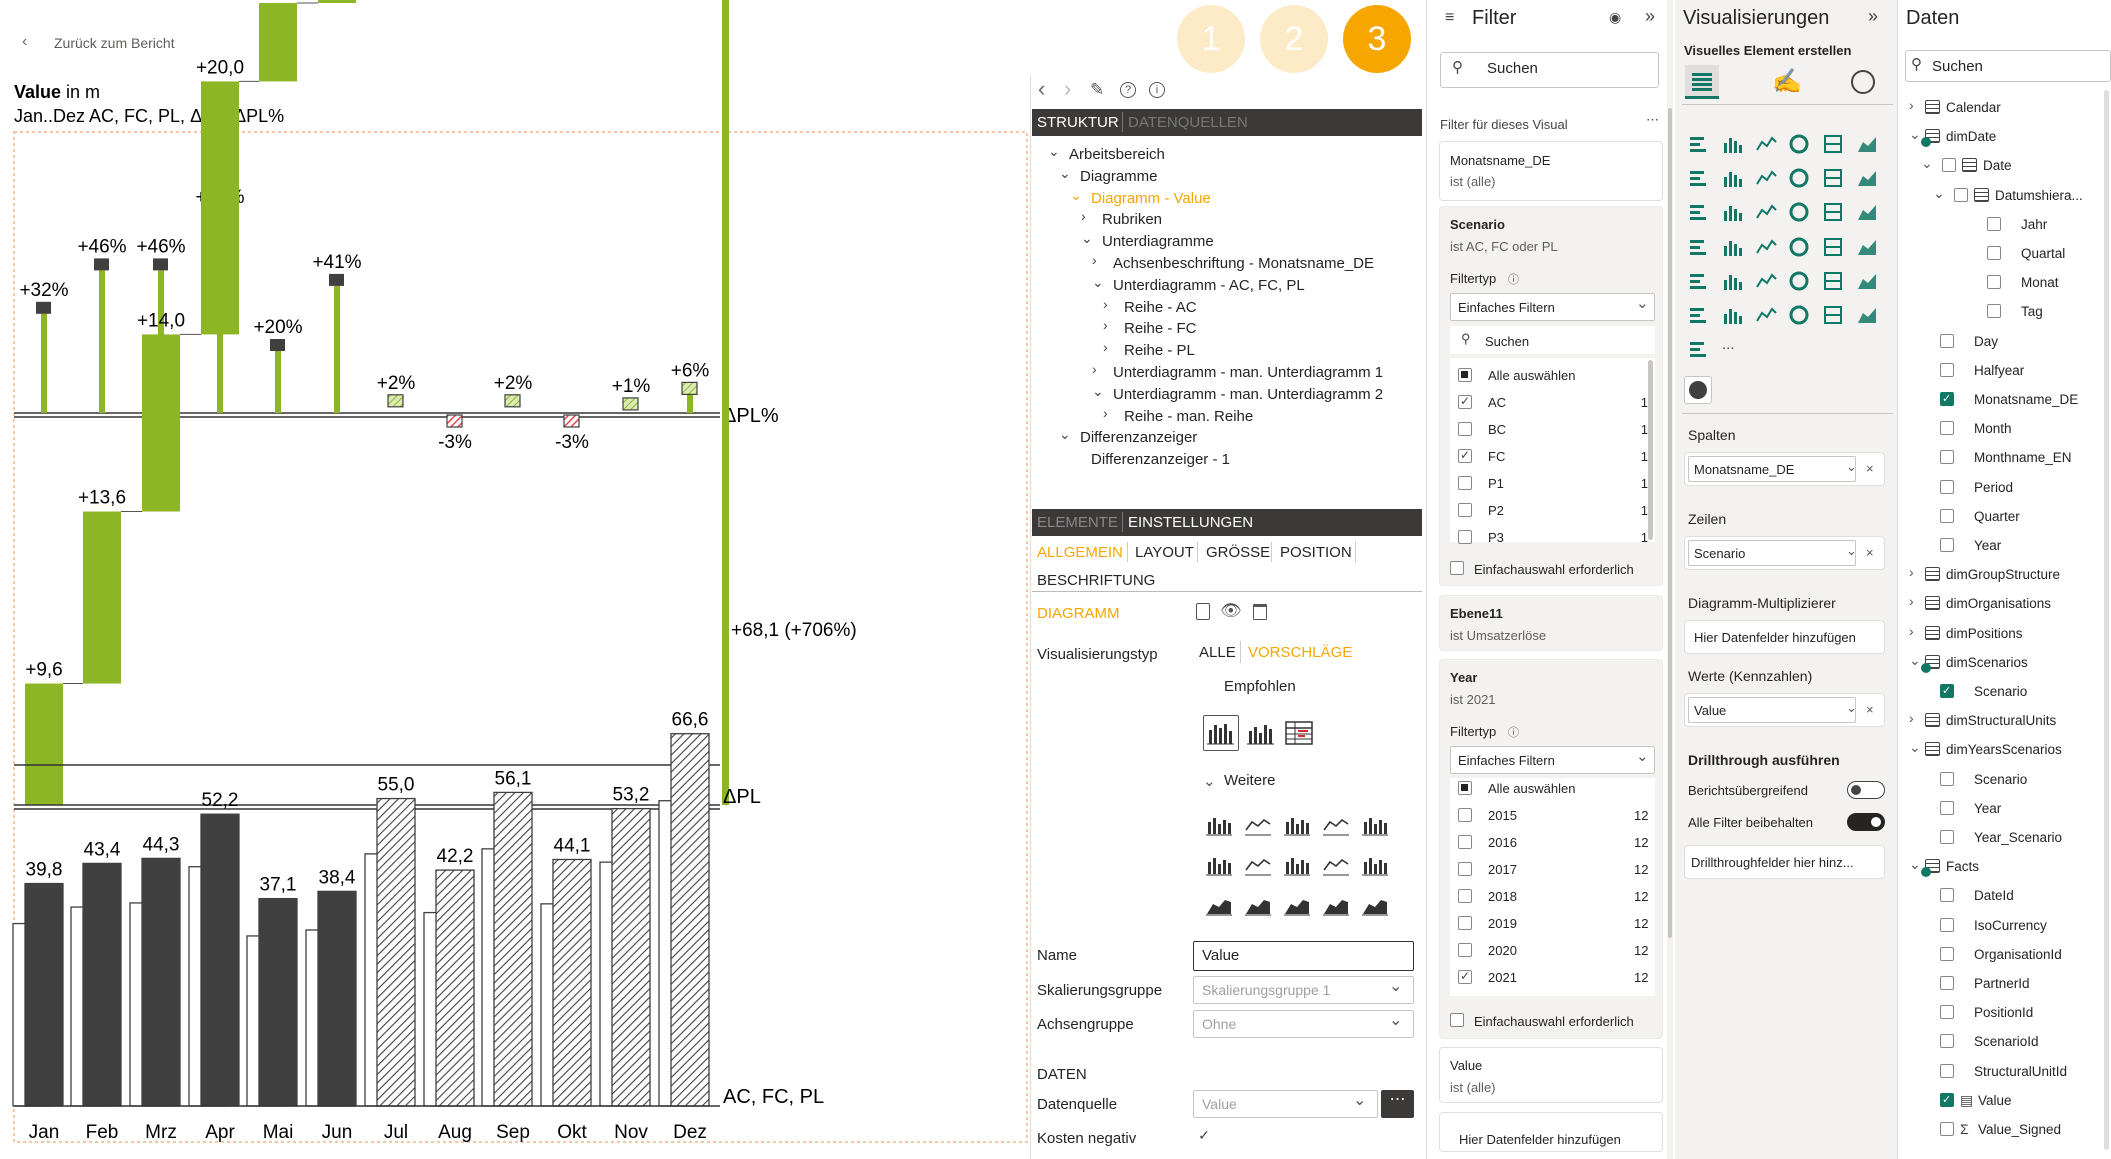 The image size is (2111, 1159). I want to click on data-field-label: dimYearsScenarios, so click(2004, 750).